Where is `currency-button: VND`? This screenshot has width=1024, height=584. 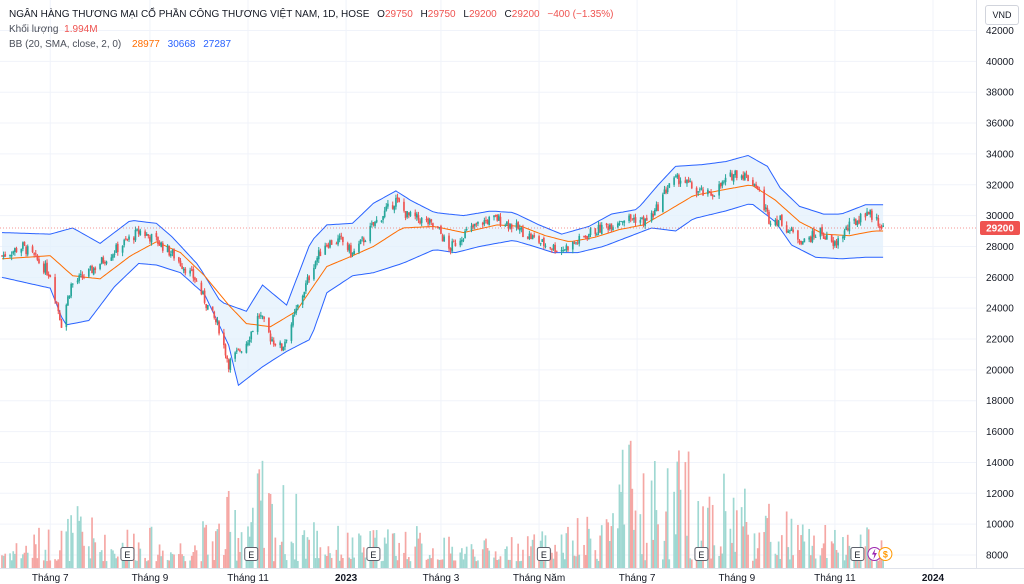 currency-button: VND is located at coordinates (1002, 15).